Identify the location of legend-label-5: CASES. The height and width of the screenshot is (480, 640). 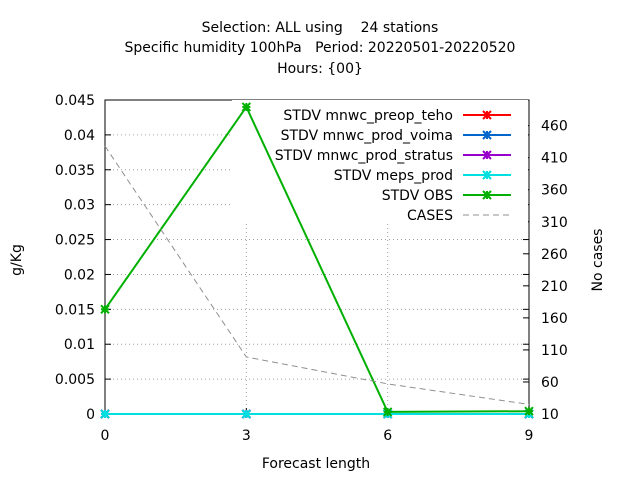
(430, 216).